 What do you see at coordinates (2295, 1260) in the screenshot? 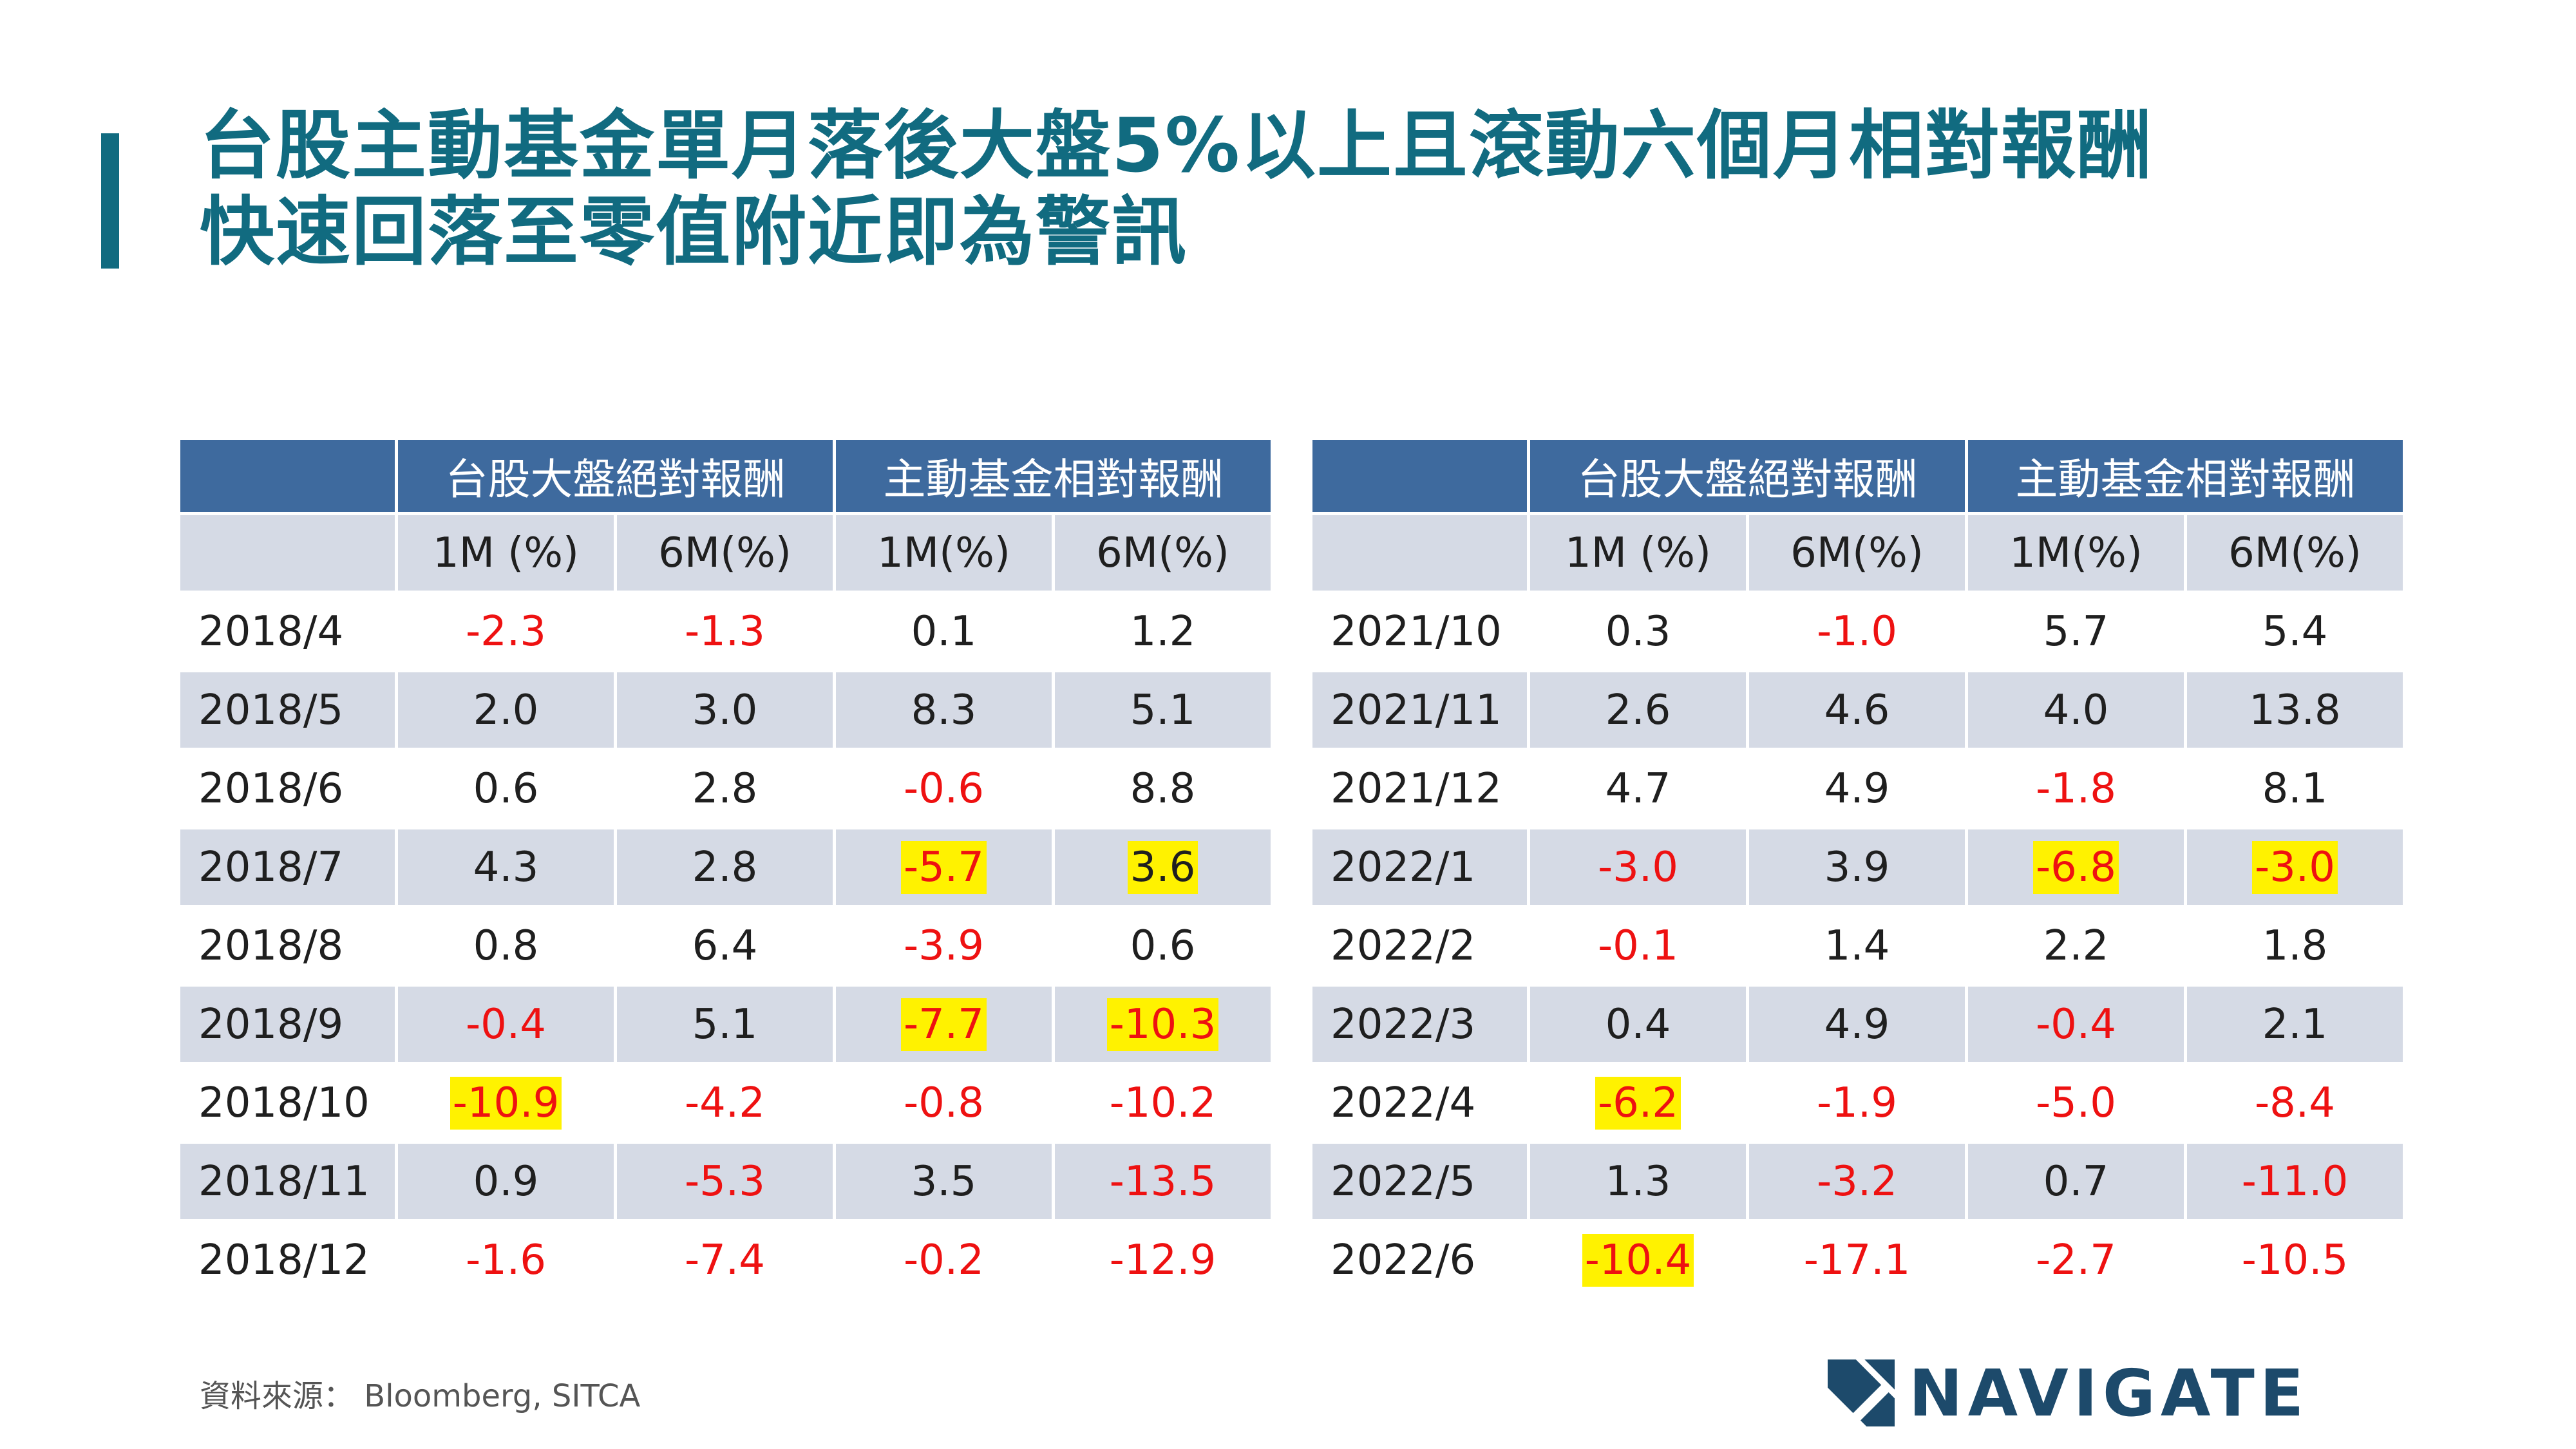
I see `table-cell: -10.5` at bounding box center [2295, 1260].